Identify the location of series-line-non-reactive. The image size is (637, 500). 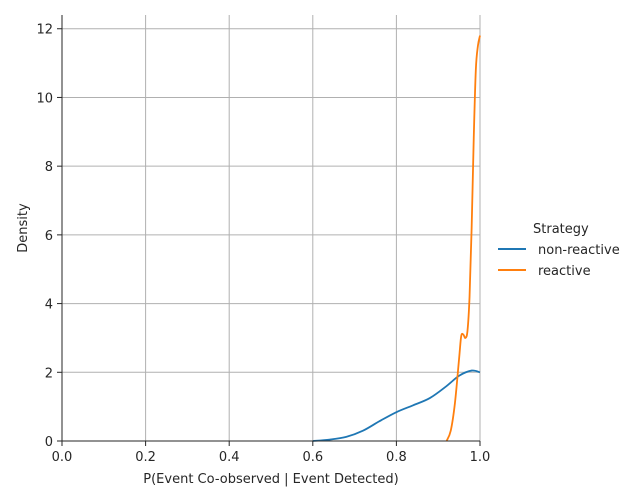
(396, 405).